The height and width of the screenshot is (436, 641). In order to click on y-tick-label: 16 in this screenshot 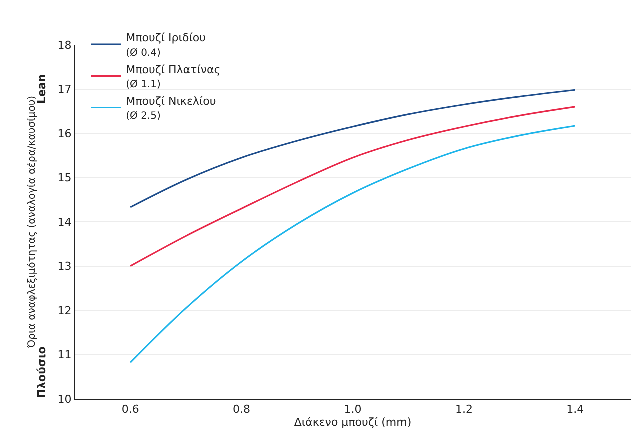, I will do `click(65, 133)`.